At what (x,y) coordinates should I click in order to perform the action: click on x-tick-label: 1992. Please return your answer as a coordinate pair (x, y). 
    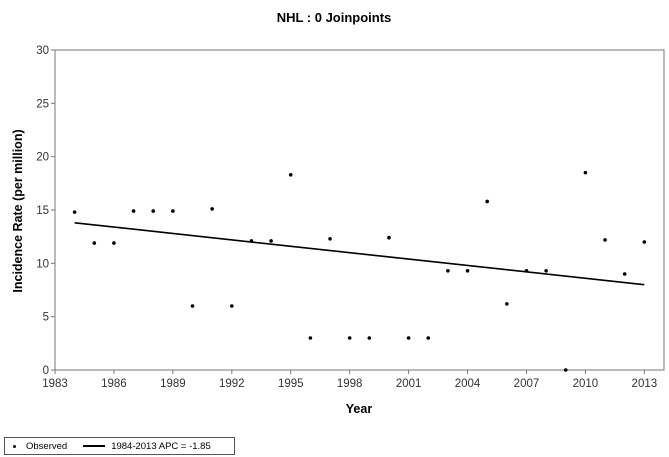
    Looking at the image, I should click on (232, 384).